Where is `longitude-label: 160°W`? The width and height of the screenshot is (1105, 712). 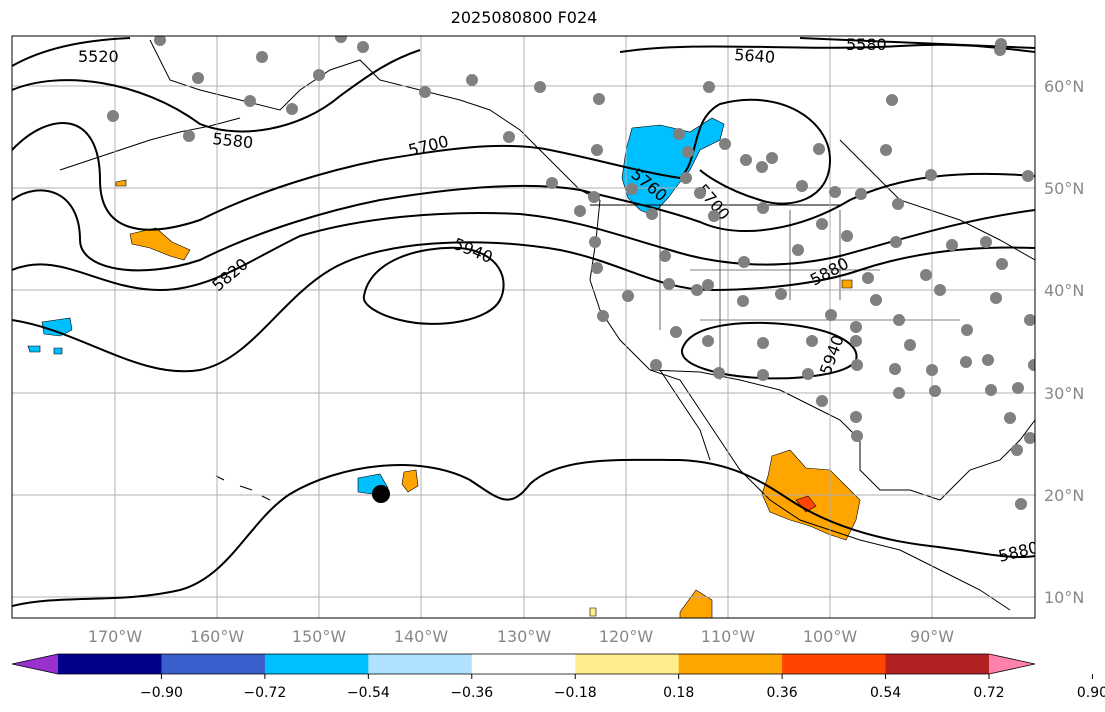
longitude-label: 160°W is located at coordinates (217, 636).